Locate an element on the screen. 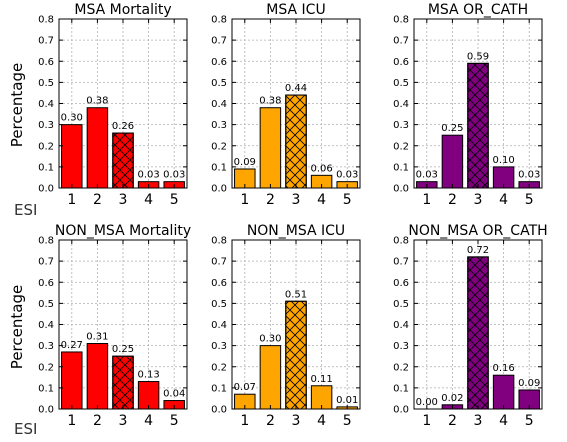 This screenshot has width=567, height=442. panel-title: NON_MSA OR_CATH is located at coordinates (477, 231).